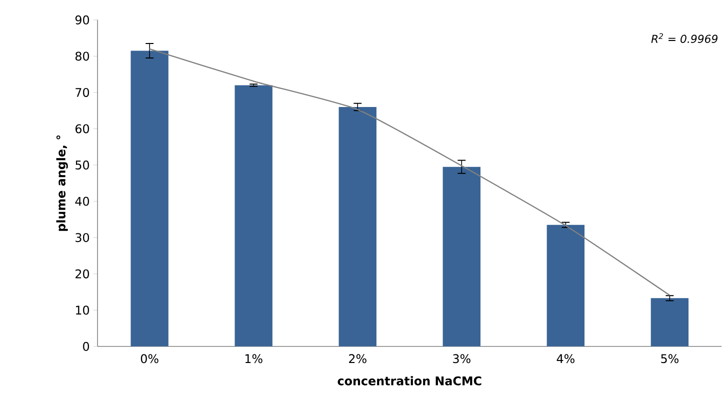 This screenshot has height=412, width=725. Describe the element at coordinates (83, 92) in the screenshot. I see `y-tick-label: 70` at that location.